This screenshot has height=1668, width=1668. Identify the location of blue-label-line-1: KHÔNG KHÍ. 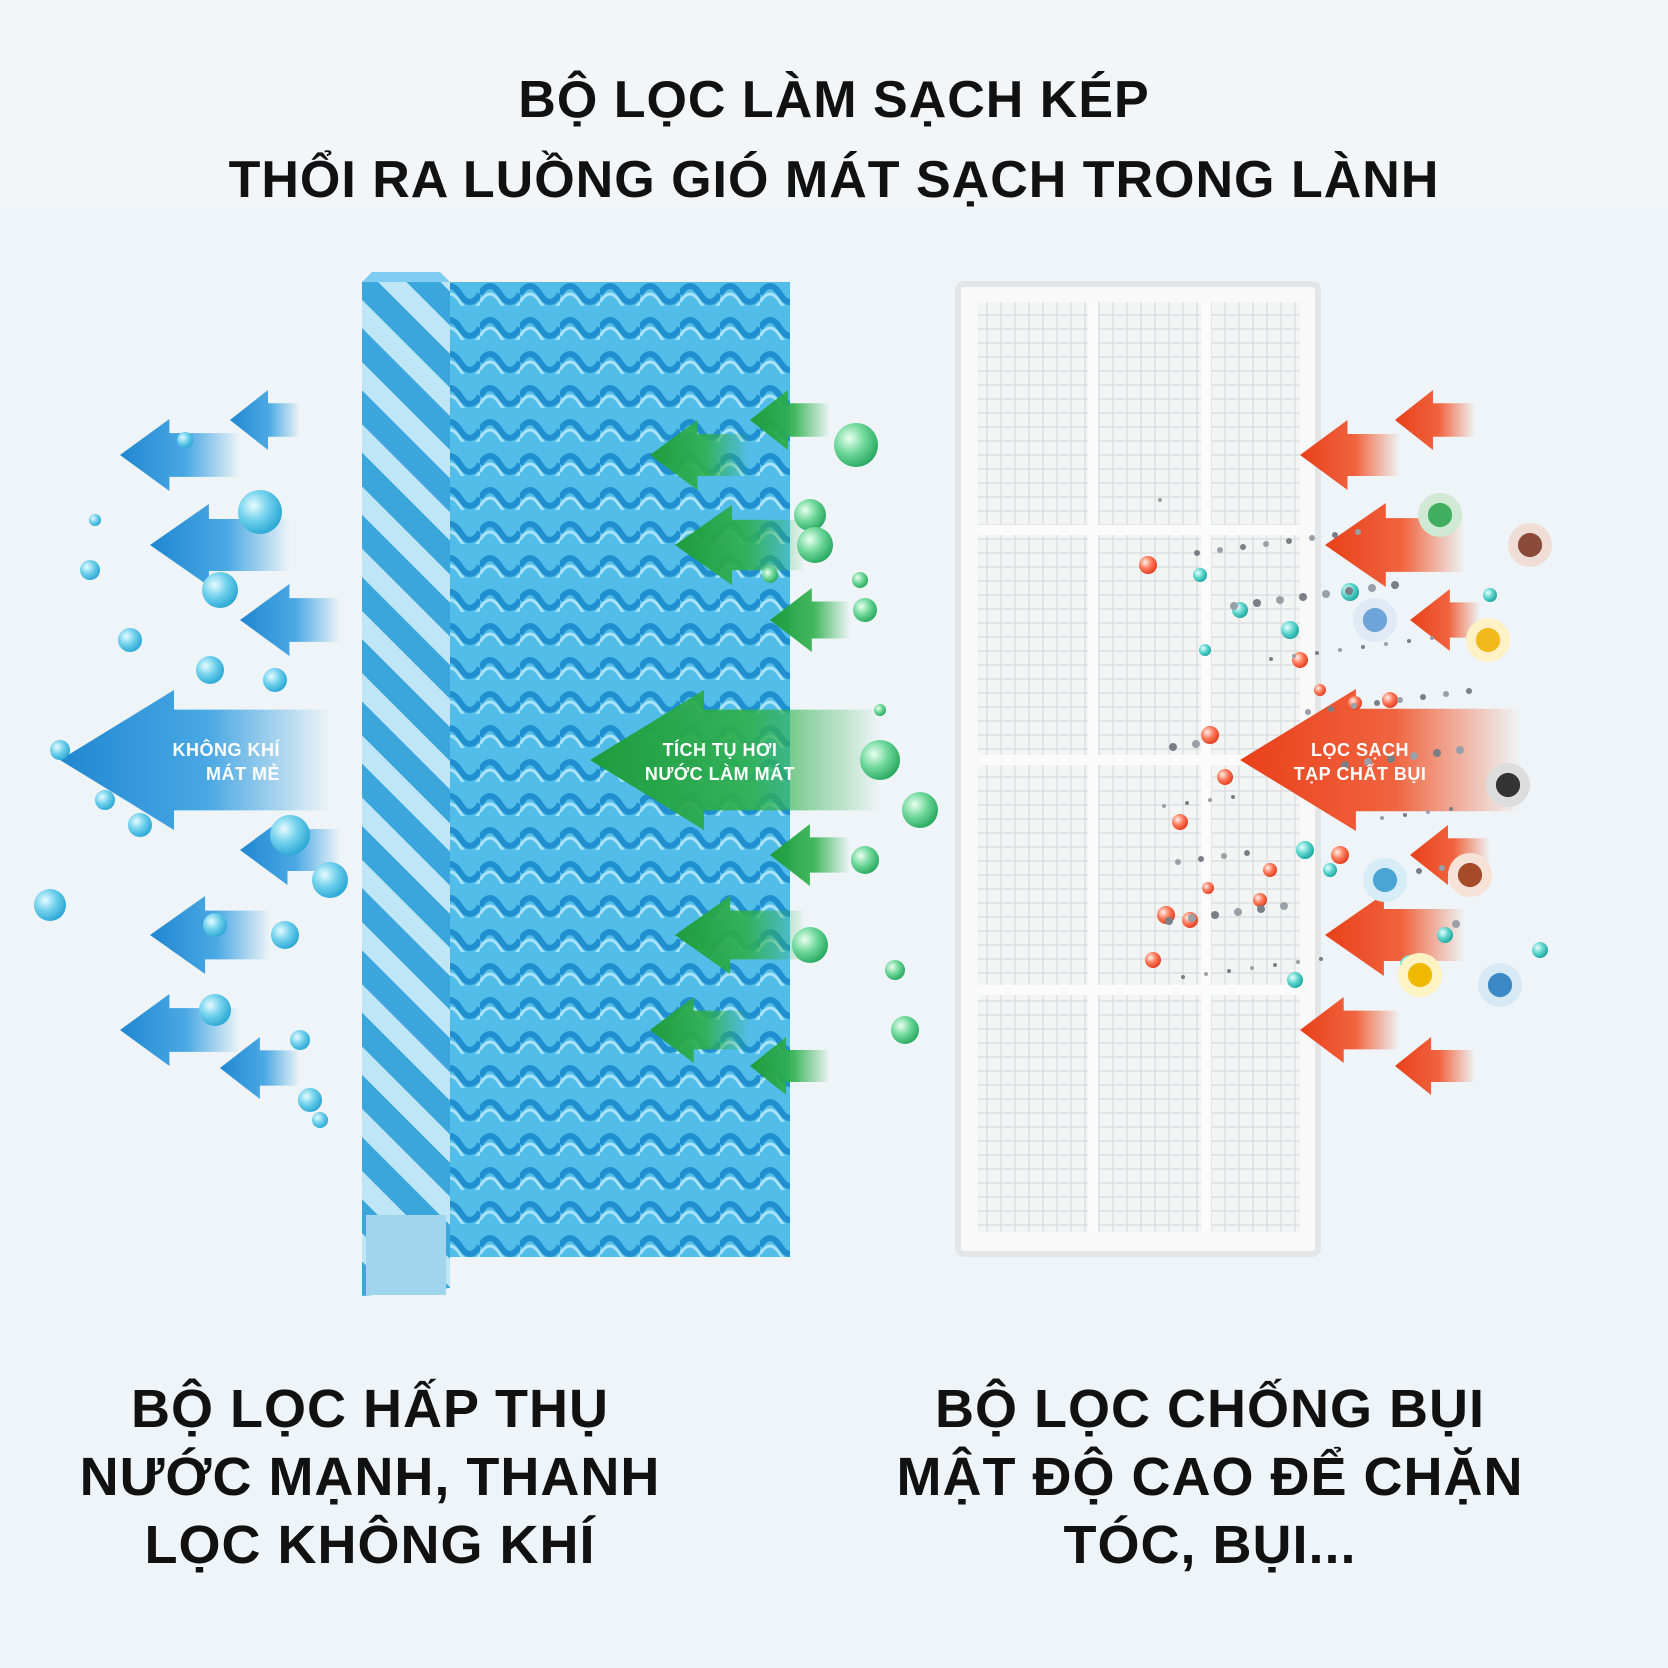
(226, 750).